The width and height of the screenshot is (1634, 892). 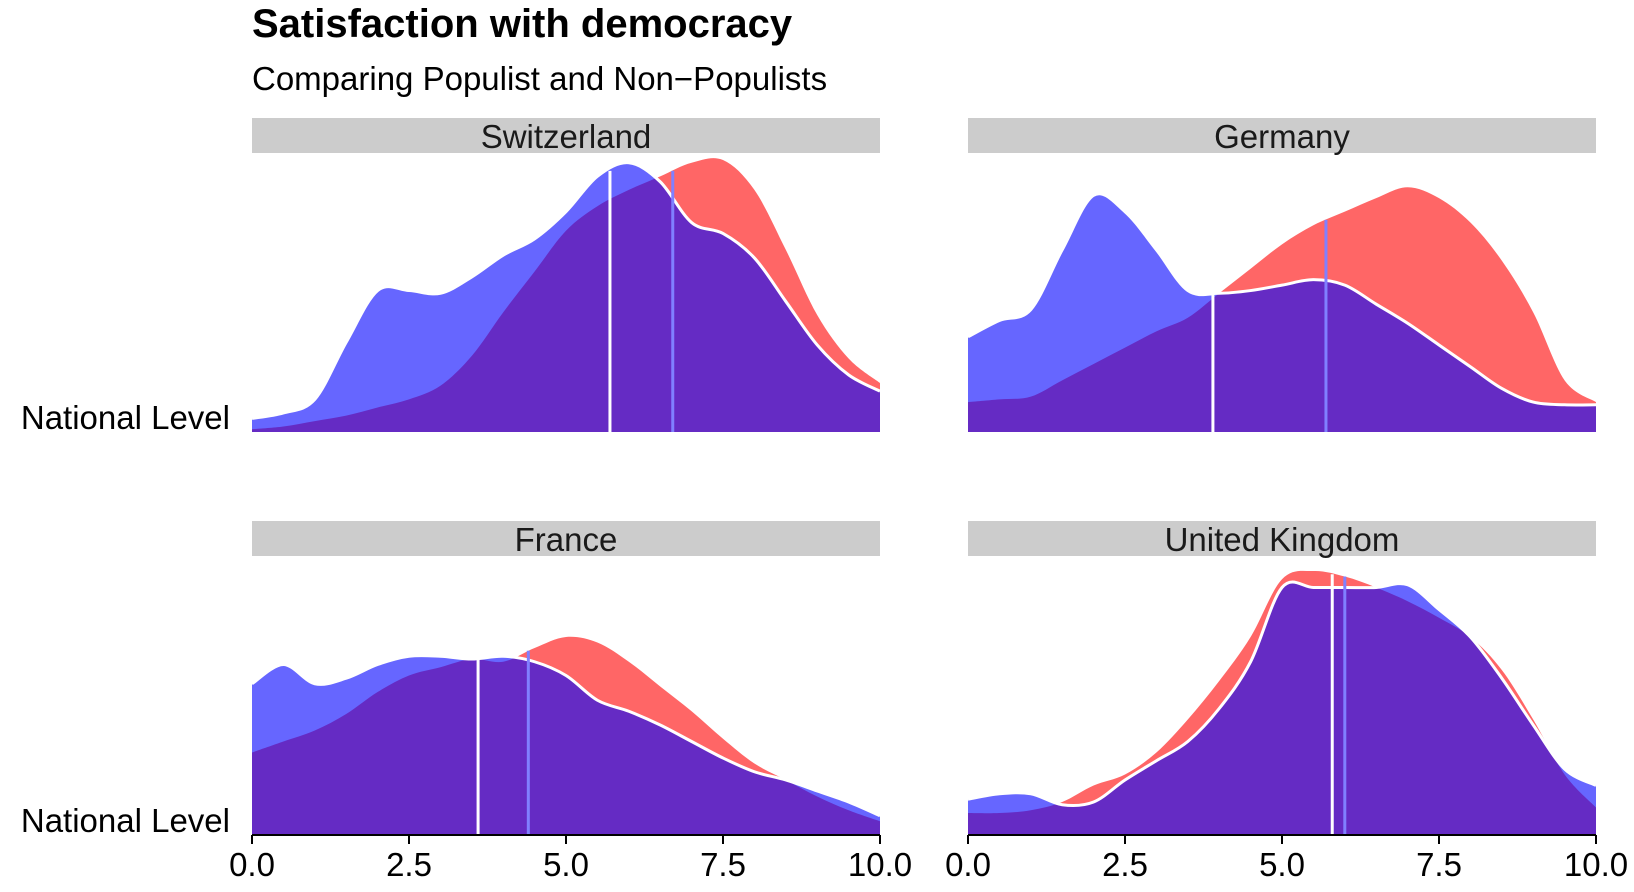 I want to click on panel-strip-label: Germany, so click(x=1282, y=136).